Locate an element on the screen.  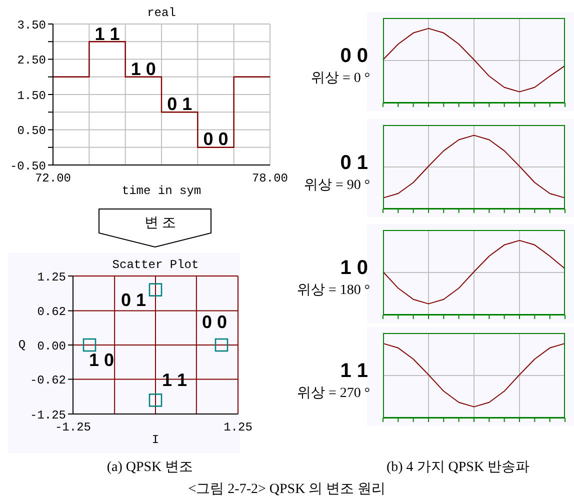
chart-title: Scatter Plot is located at coordinates (155, 265).